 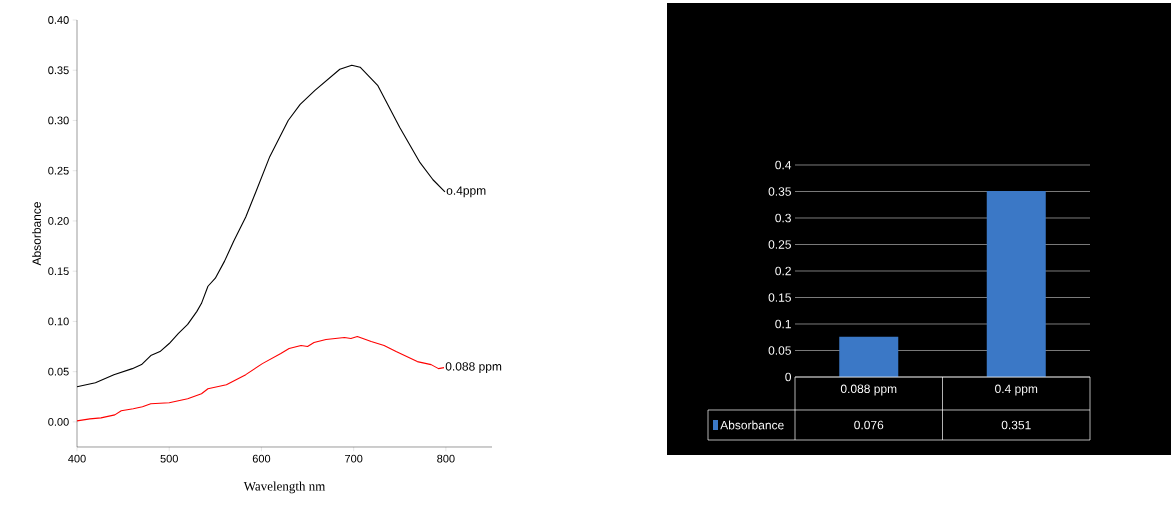 I want to click on x-tick-label: 700, so click(x=354, y=458).